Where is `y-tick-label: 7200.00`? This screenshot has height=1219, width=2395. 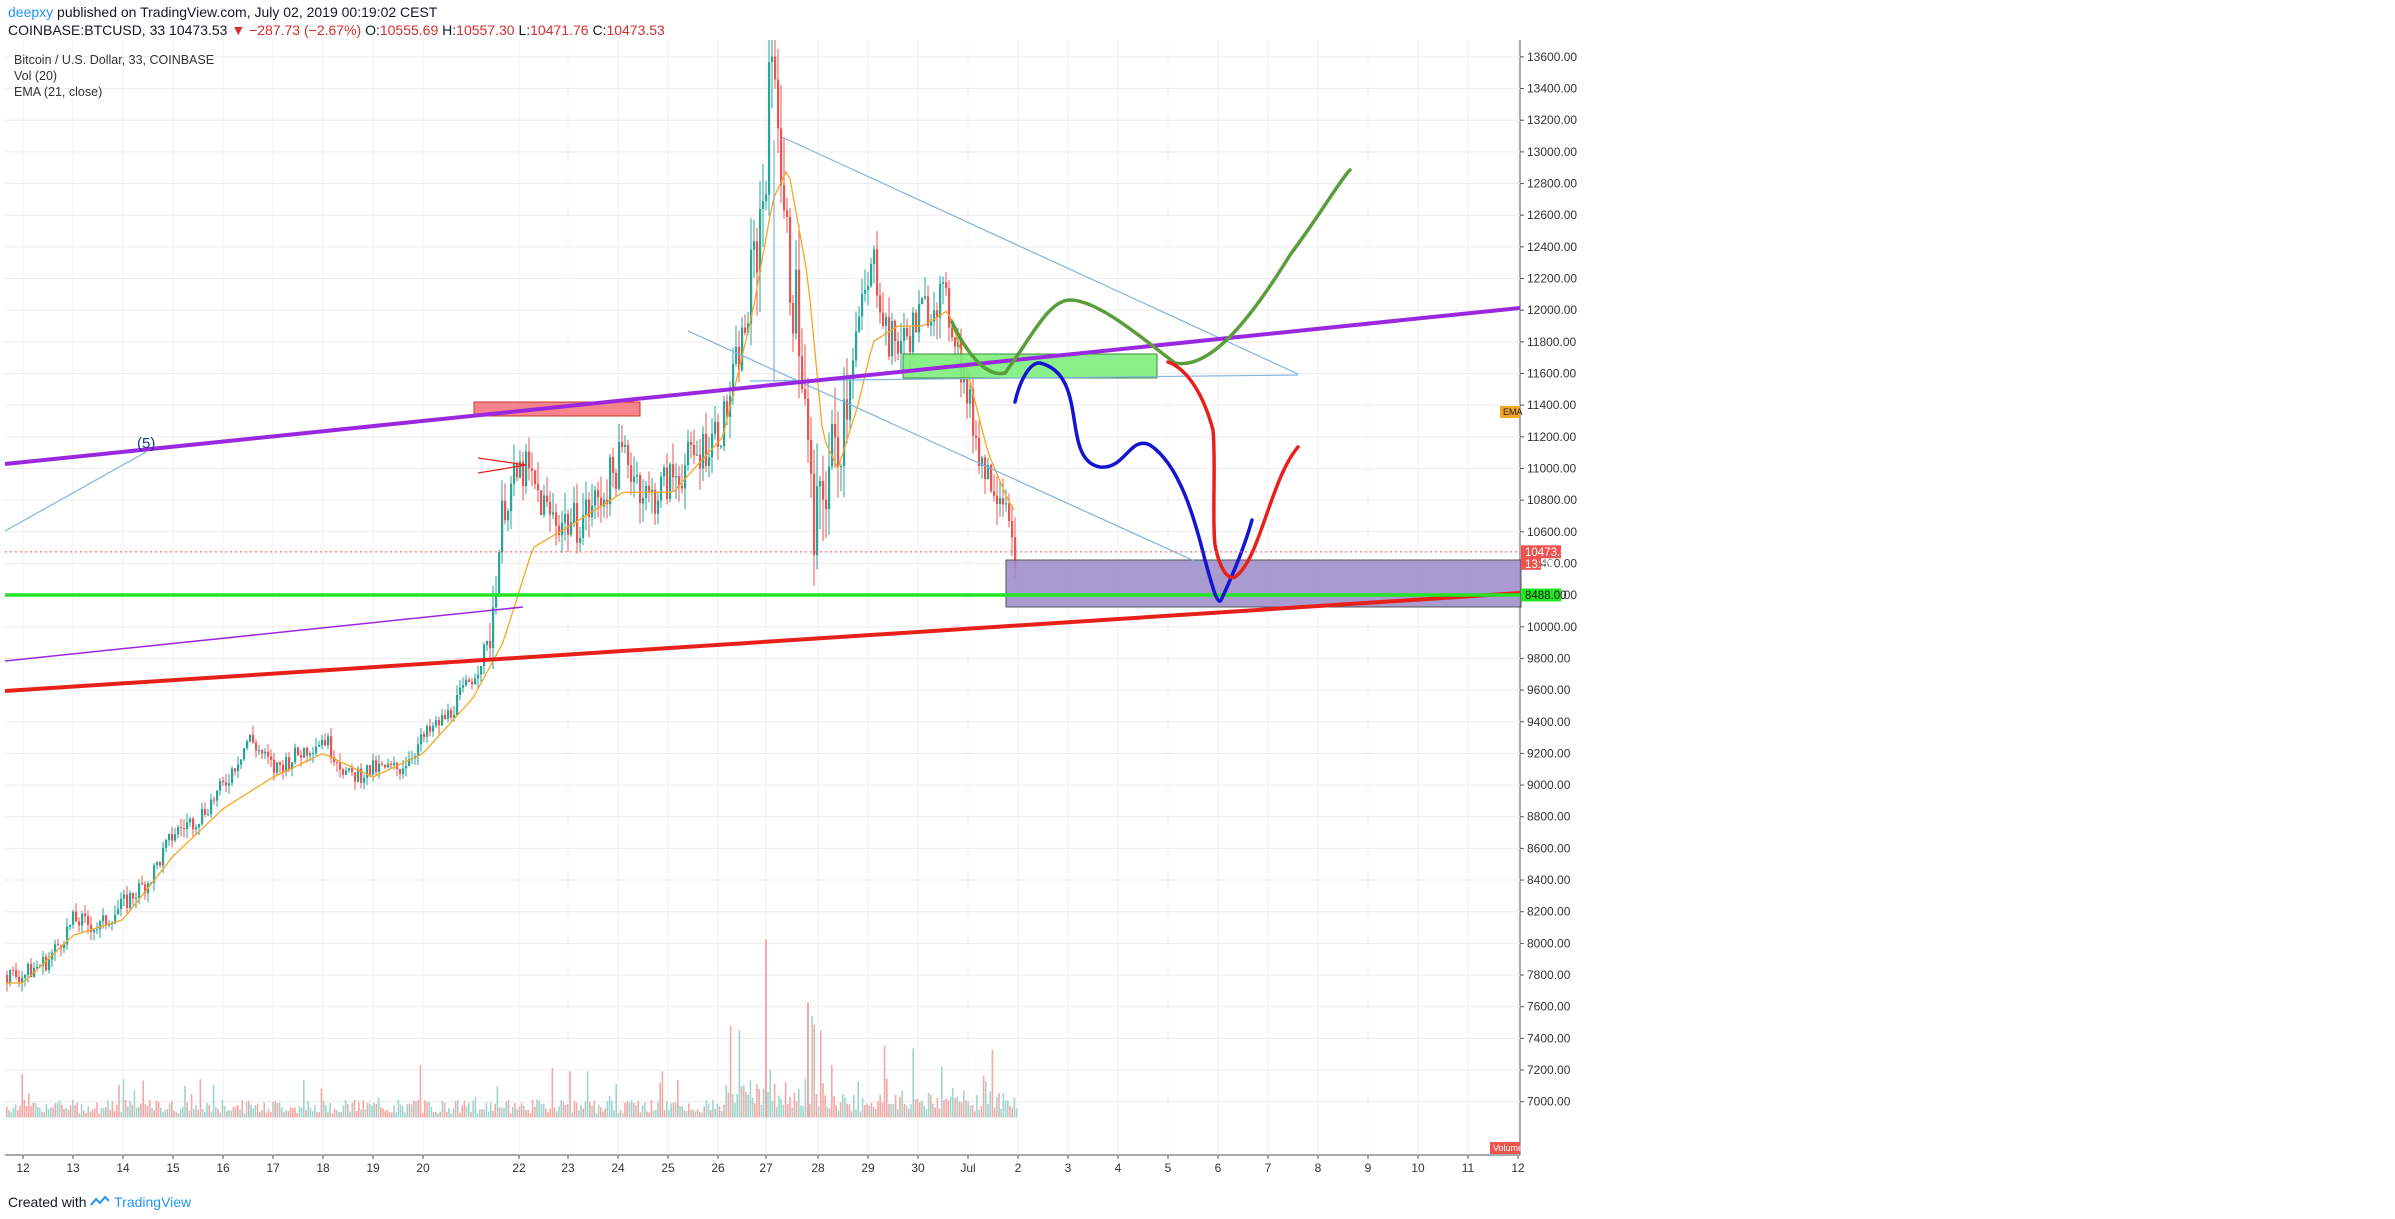 y-tick-label: 7200.00 is located at coordinates (1549, 1070).